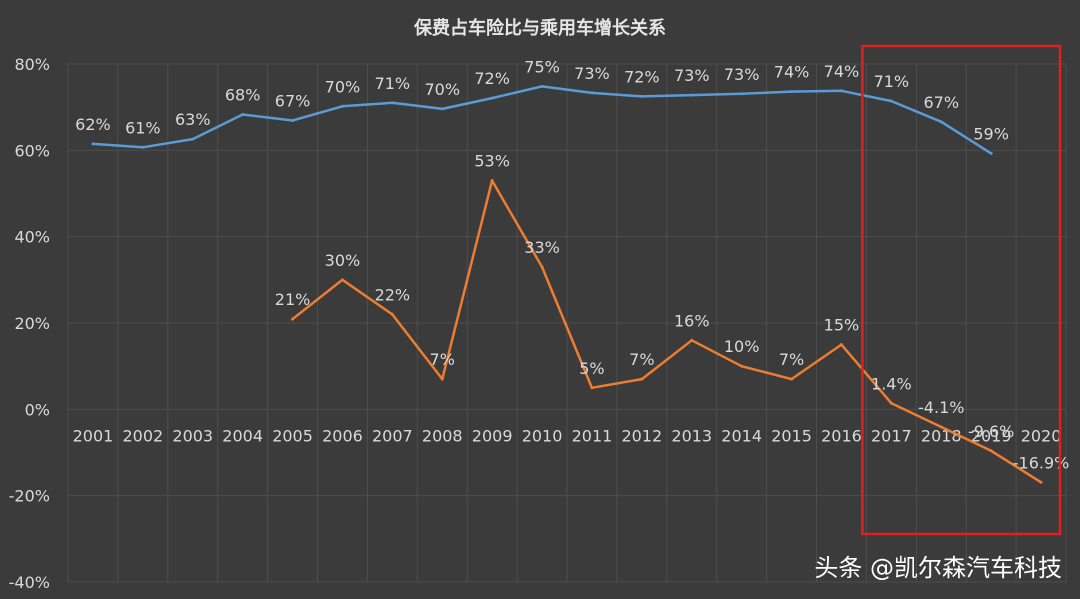 The height and width of the screenshot is (599, 1080). I want to click on x-tick-label: 2015, so click(791, 435).